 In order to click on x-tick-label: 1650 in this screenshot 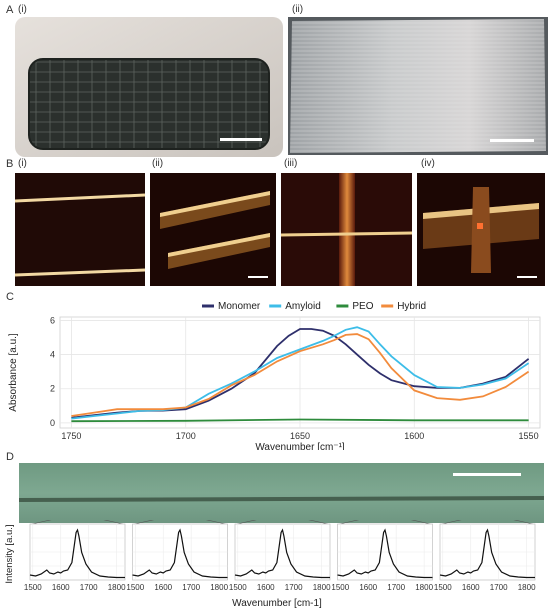, I will do `click(300, 436)`.